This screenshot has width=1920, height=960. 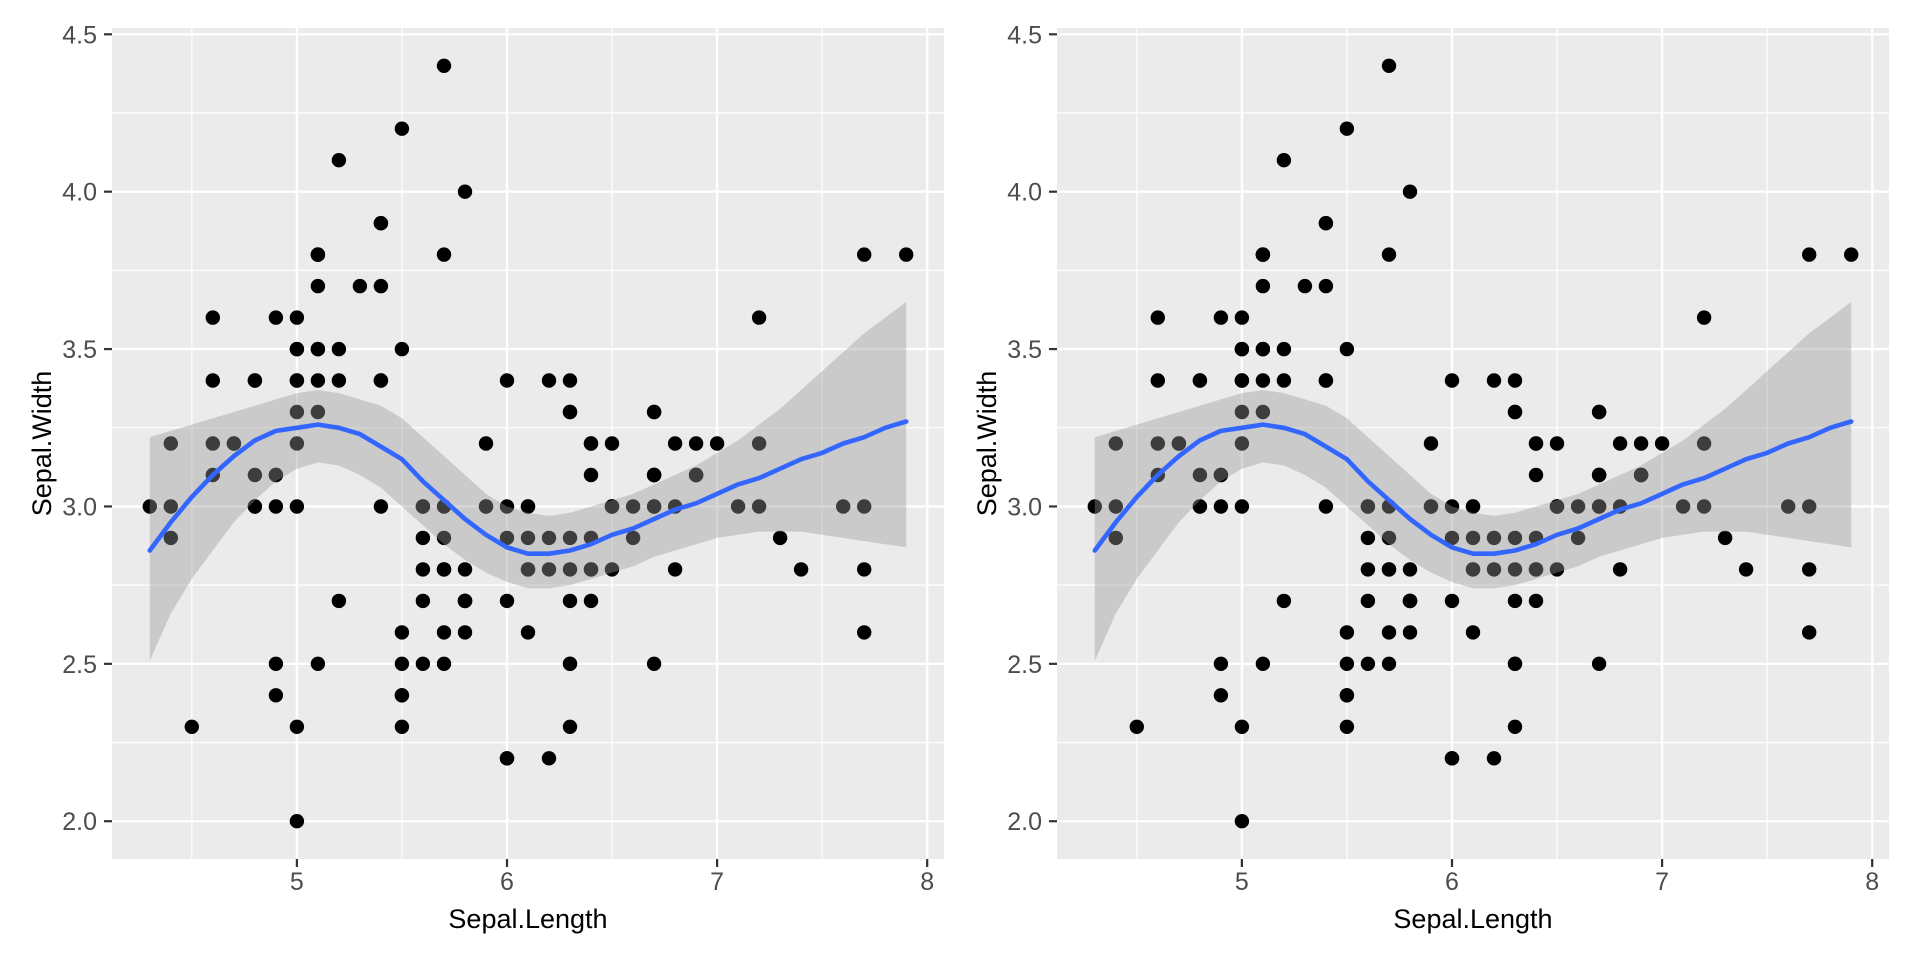 What do you see at coordinates (1024, 507) in the screenshot?
I see `y-tick-label: 3.0` at bounding box center [1024, 507].